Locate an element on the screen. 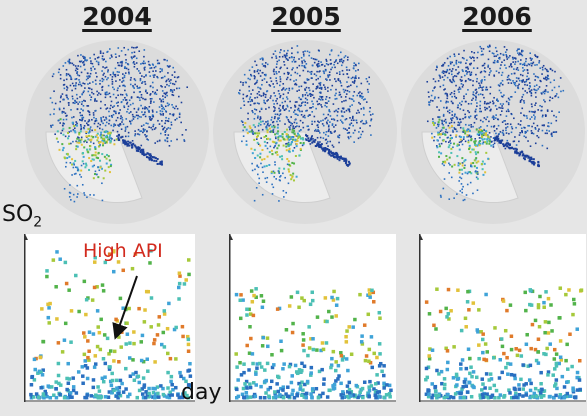 The width and height of the screenshot is (587, 416). radial-plot-2005 is located at coordinates (305, 132).